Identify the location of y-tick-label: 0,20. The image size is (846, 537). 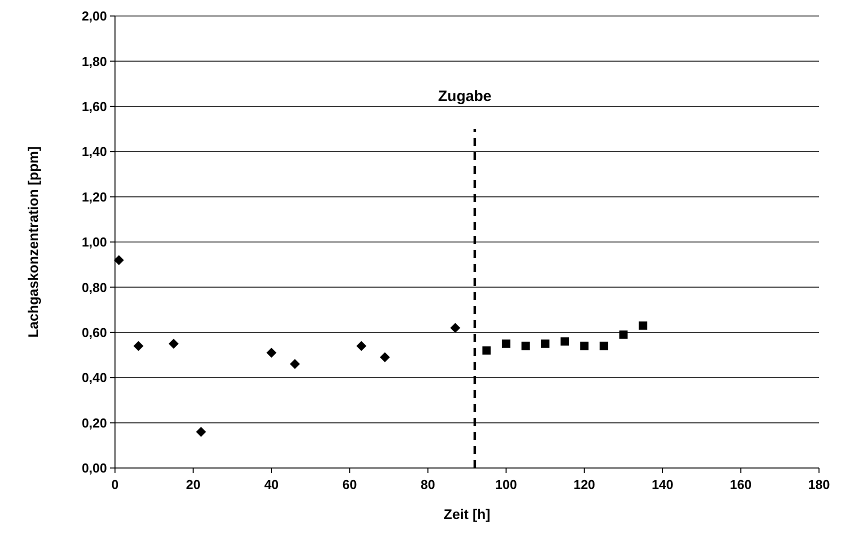
(94, 422).